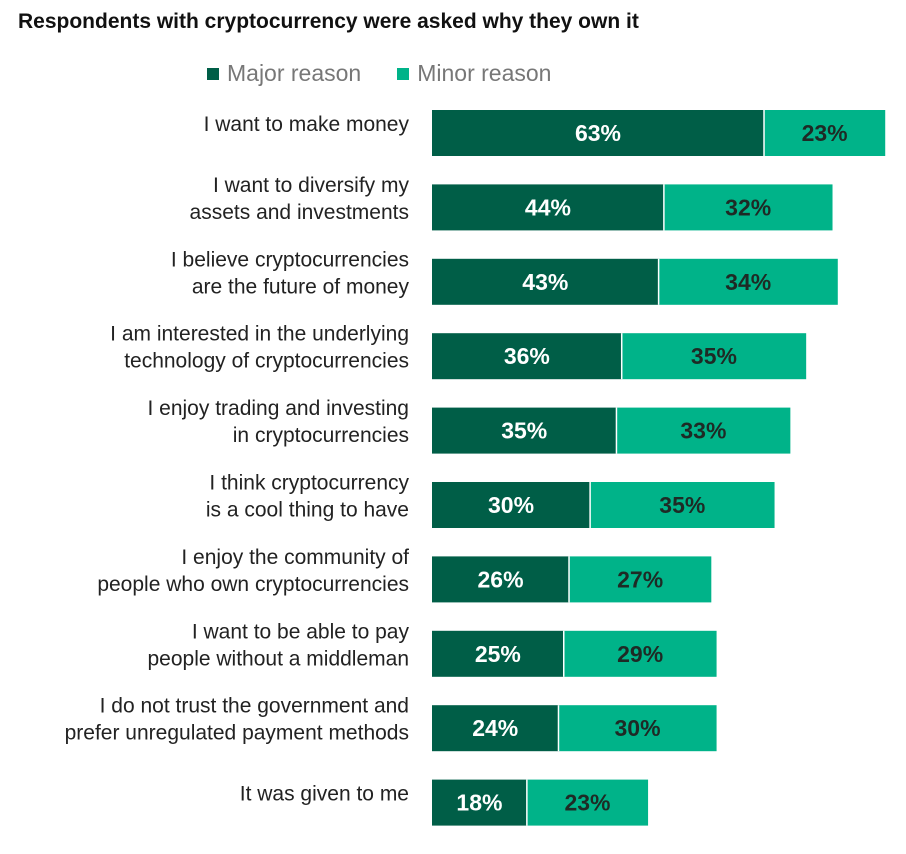 Image resolution: width=906 pixels, height=854 pixels. I want to click on value-label-major: 24%, so click(495, 728).